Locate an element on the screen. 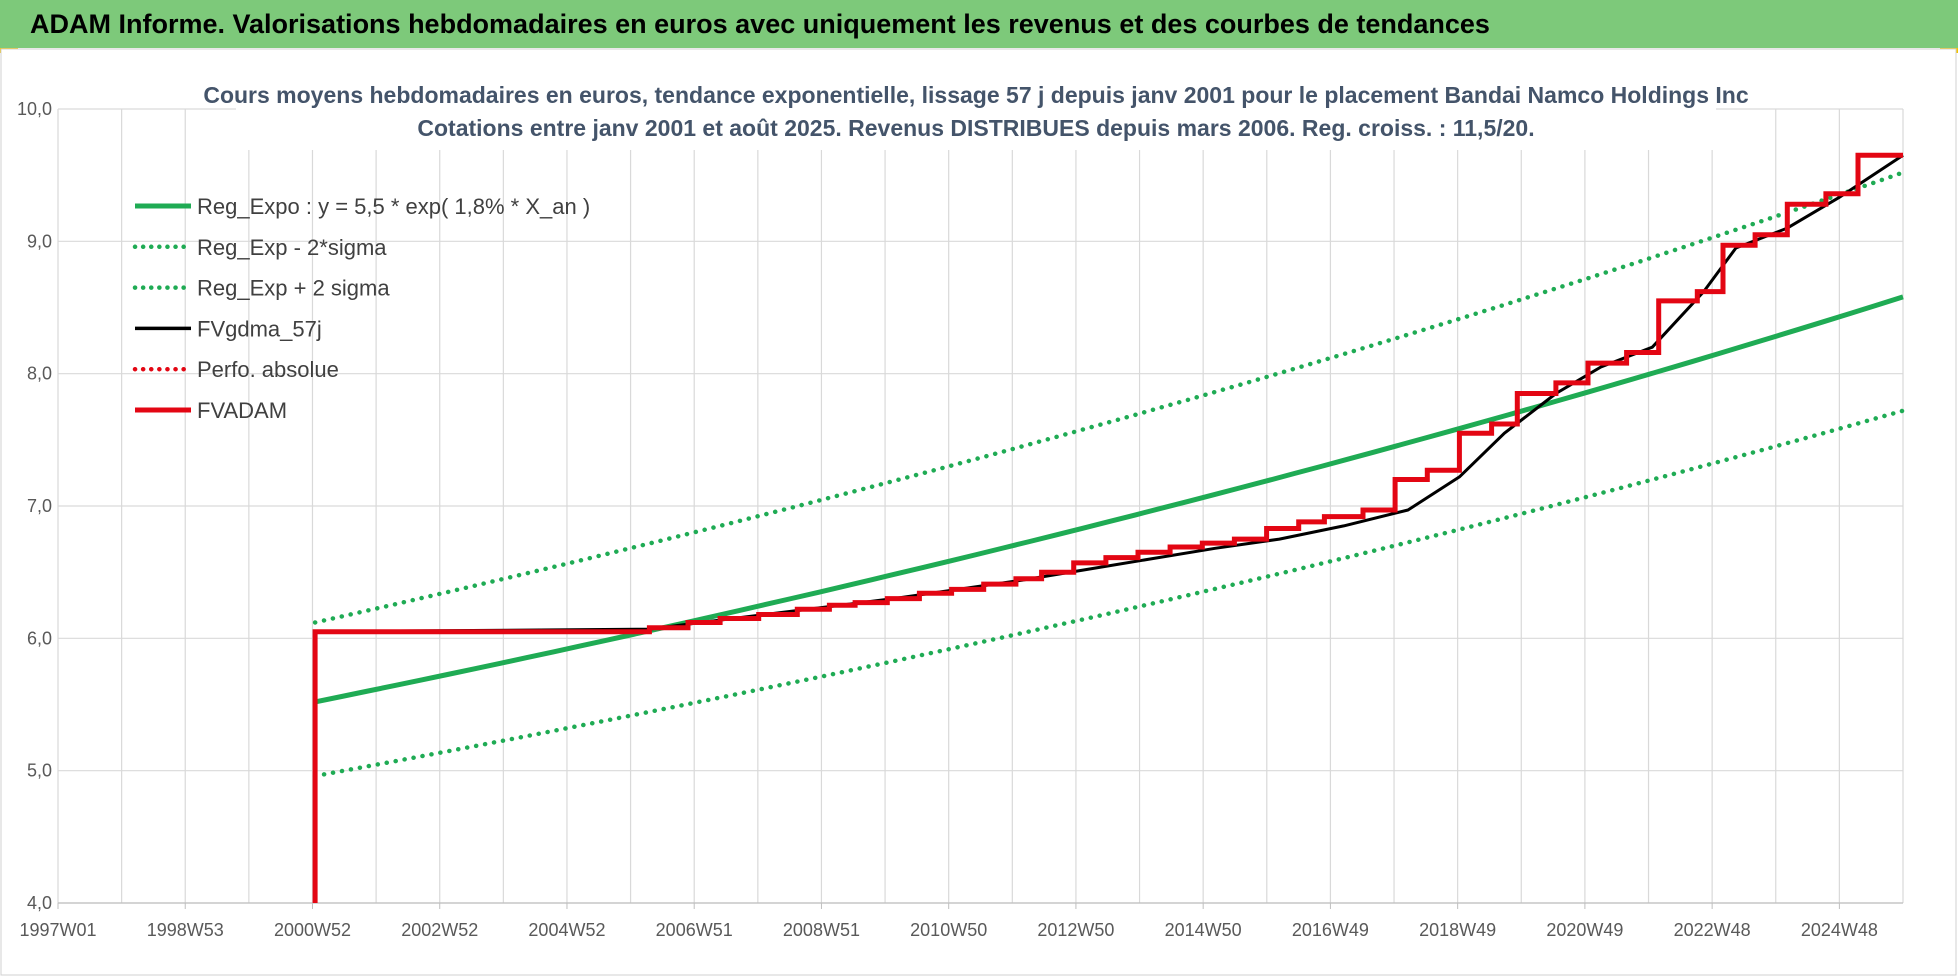 This screenshot has width=1958, height=978. y-tick-label: 5,0 is located at coordinates (39, 771).